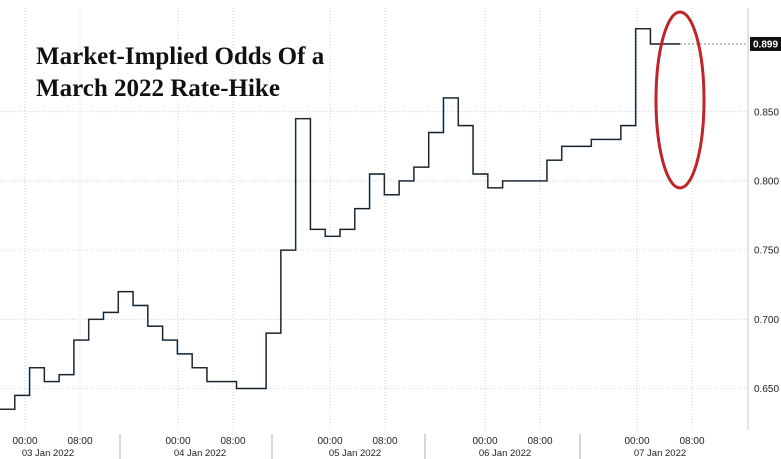  I want to click on date-label: 07 Jan 2022, so click(660, 453).